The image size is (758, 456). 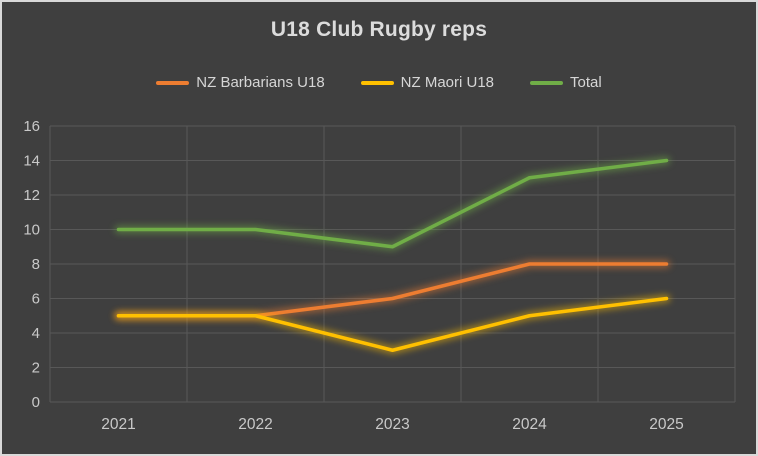 I want to click on x-axis-tick-label: 2023, so click(x=392, y=424).